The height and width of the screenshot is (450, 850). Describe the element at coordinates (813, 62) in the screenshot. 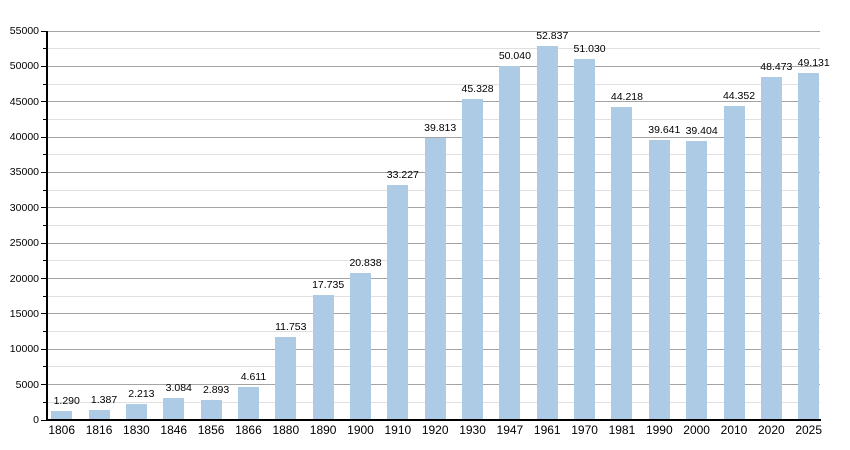

I see `bar-value-label: 49.131` at that location.